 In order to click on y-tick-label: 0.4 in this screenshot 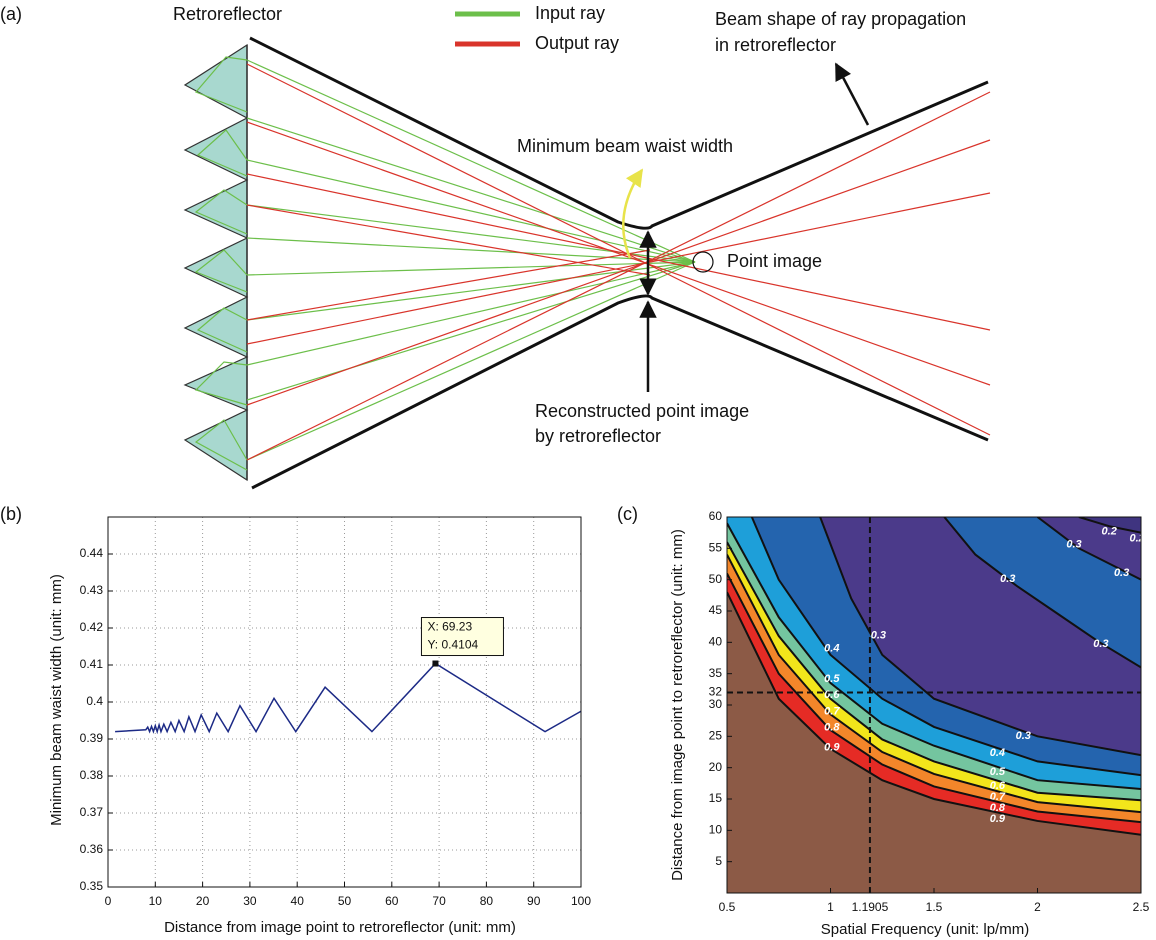, I will do `click(94, 701)`.